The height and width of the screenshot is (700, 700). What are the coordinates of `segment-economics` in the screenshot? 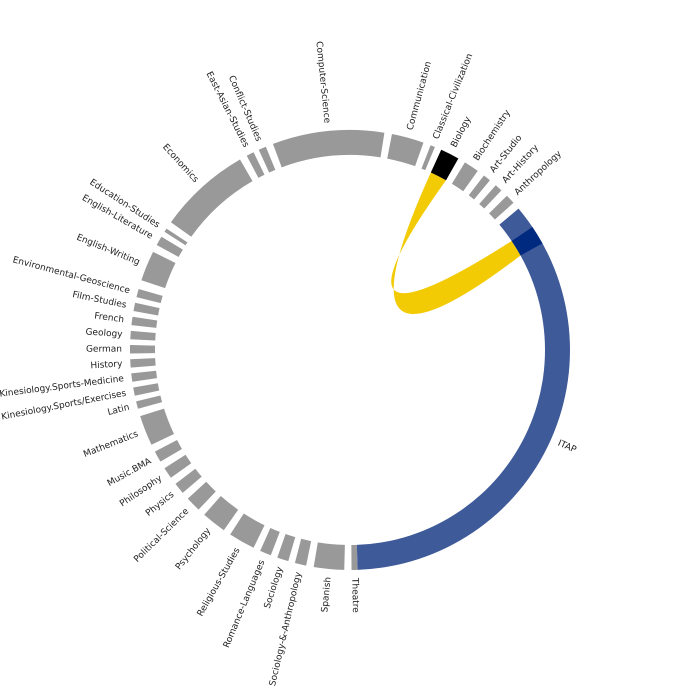 It's located at (211, 198).